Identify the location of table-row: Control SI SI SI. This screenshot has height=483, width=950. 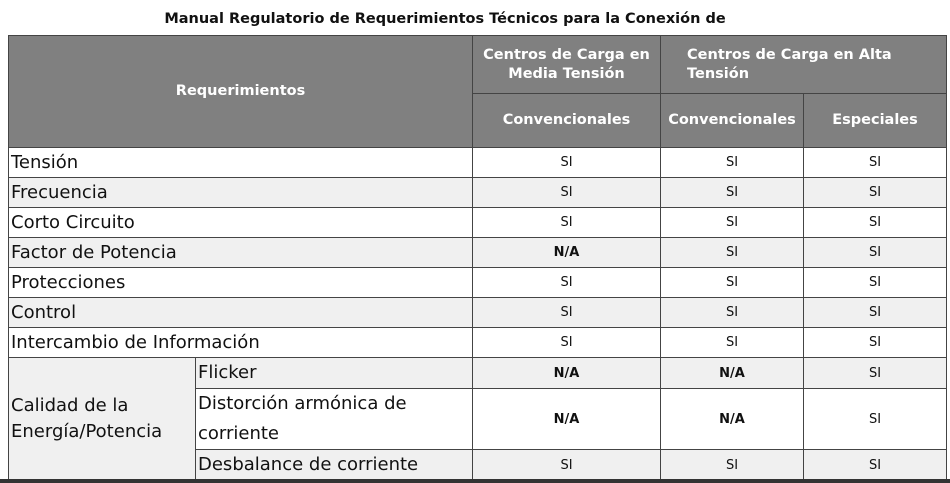
(477, 312).